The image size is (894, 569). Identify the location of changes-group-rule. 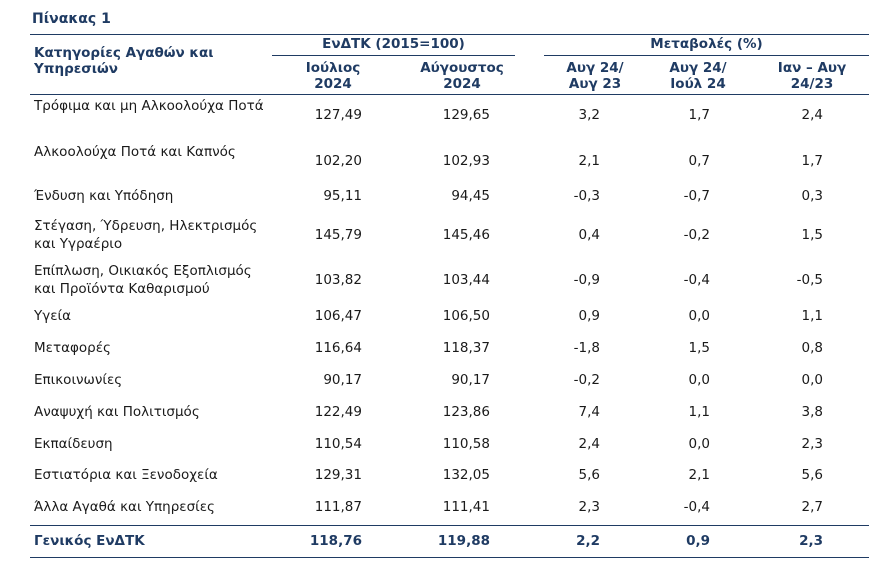
(706, 55).